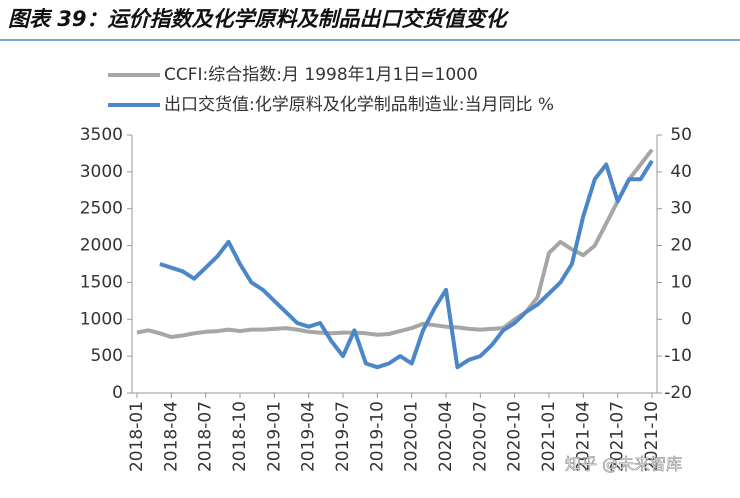  What do you see at coordinates (681, 246) in the screenshot?
I see `y2-tick-label: 20` at bounding box center [681, 246].